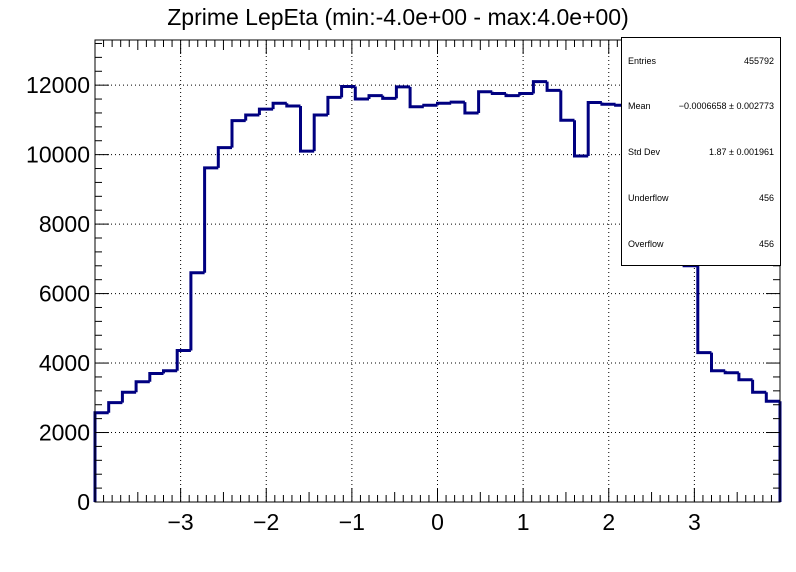 Image resolution: width=796 pixels, height=572 pixels. Describe the element at coordinates (639, 106) in the screenshot. I see `stats-mean-label: Mean` at that location.